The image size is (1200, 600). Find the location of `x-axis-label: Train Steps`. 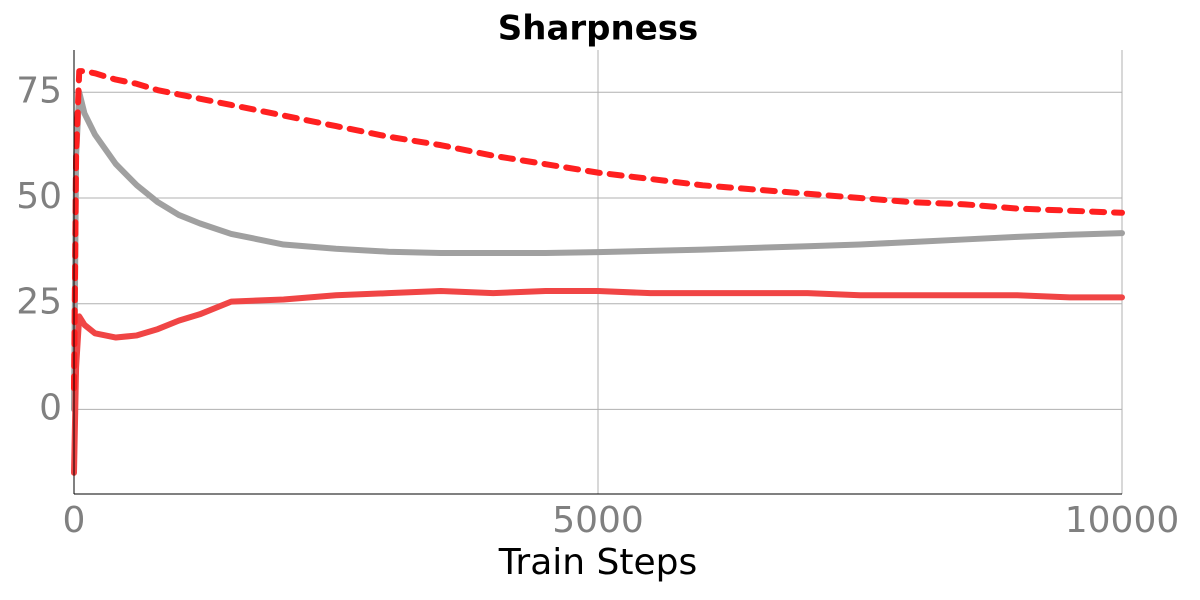

x-axis-label: Train Steps is located at coordinates (598, 562).